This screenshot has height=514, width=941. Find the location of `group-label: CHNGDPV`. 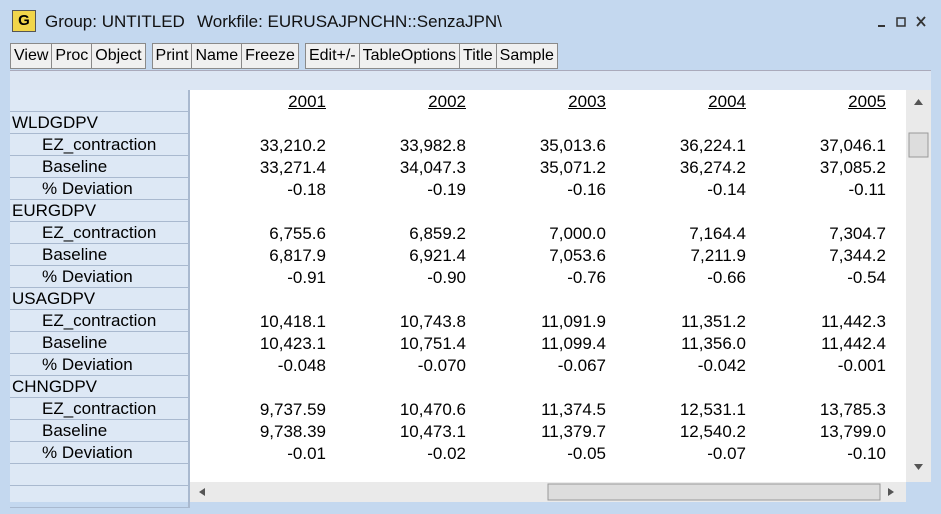

group-label: CHNGDPV is located at coordinates (55, 386).